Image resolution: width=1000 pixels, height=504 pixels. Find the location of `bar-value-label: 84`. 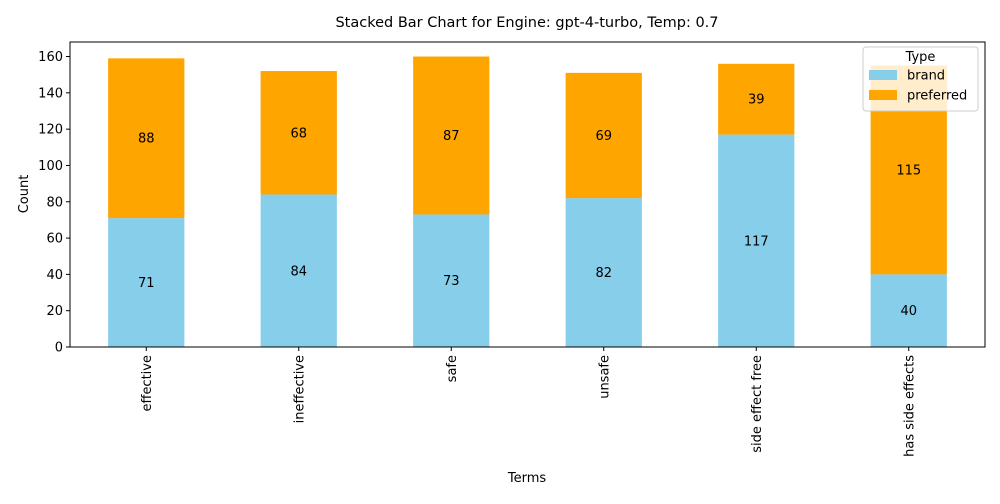

bar-value-label: 84 is located at coordinates (298, 271).